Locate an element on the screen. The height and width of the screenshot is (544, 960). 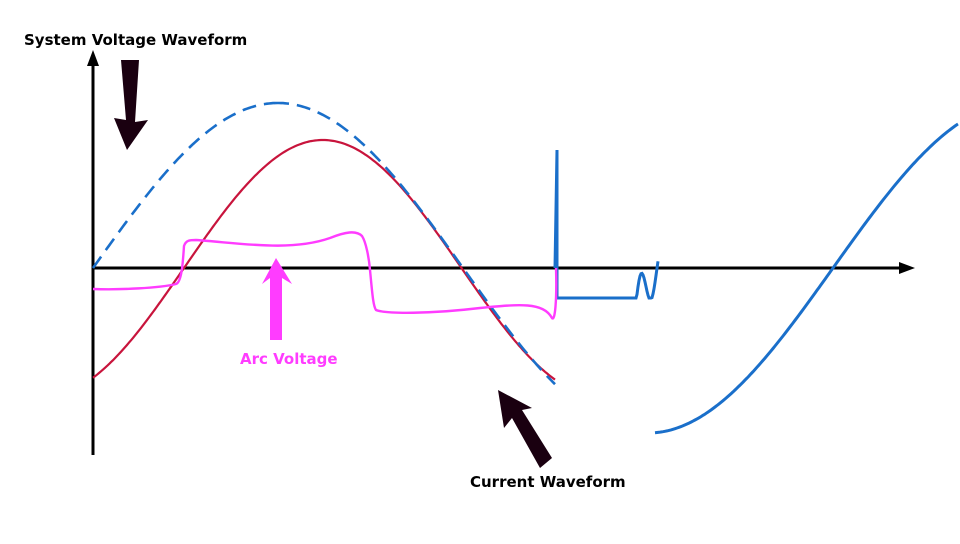
current-waveform-arrow is located at coordinates (525, 429).